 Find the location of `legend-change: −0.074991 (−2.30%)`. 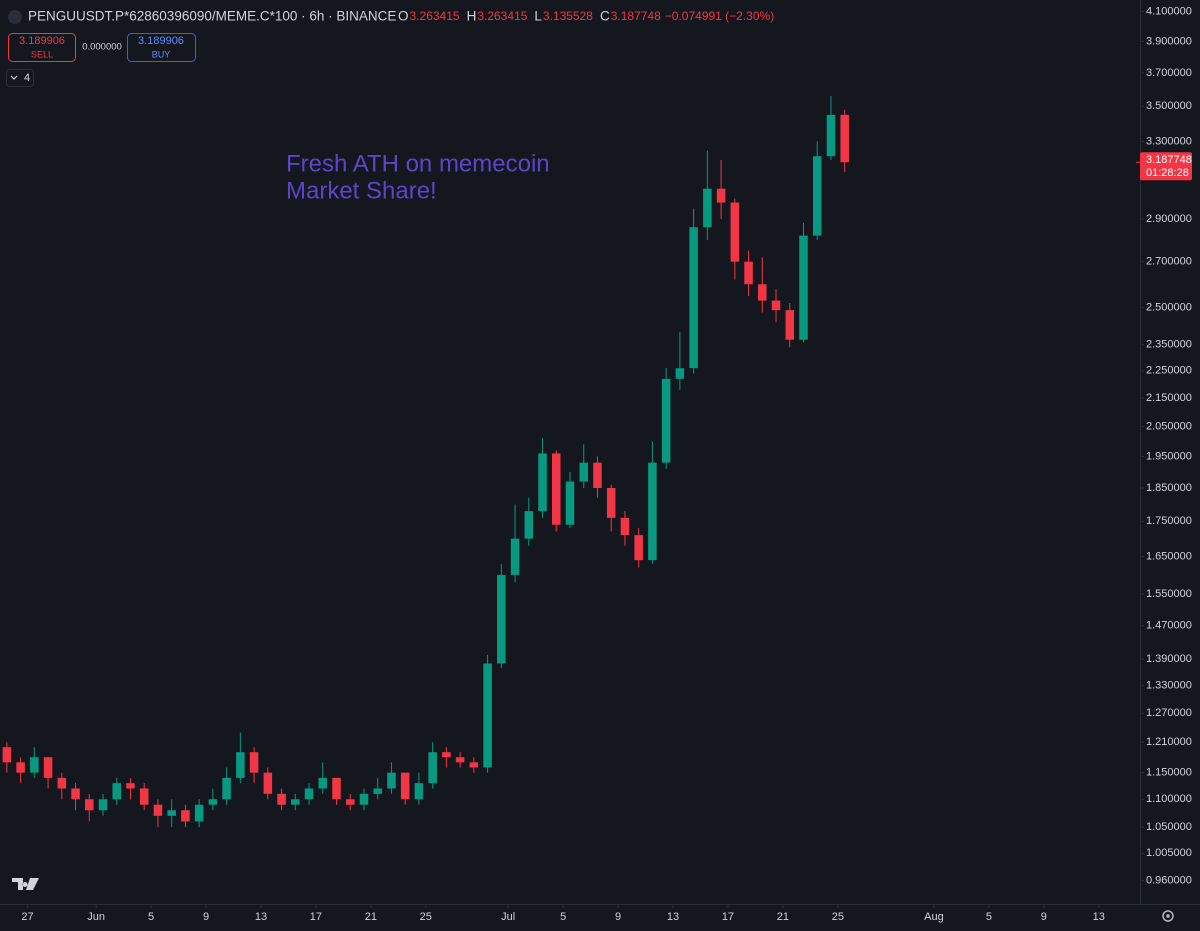

legend-change: −0.074991 (−2.30%) is located at coordinates (719, 16).